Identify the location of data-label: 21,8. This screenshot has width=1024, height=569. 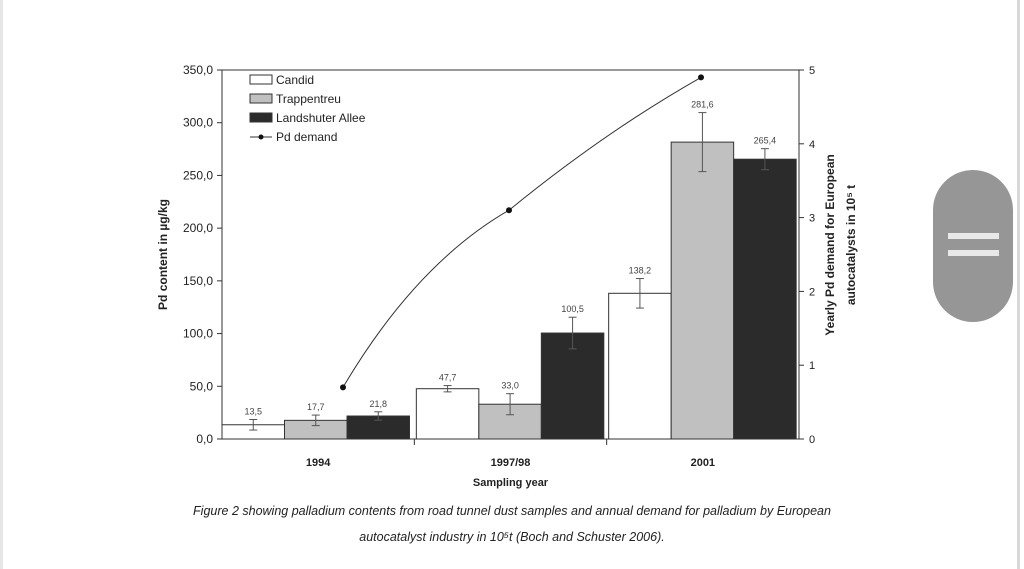
(378, 404).